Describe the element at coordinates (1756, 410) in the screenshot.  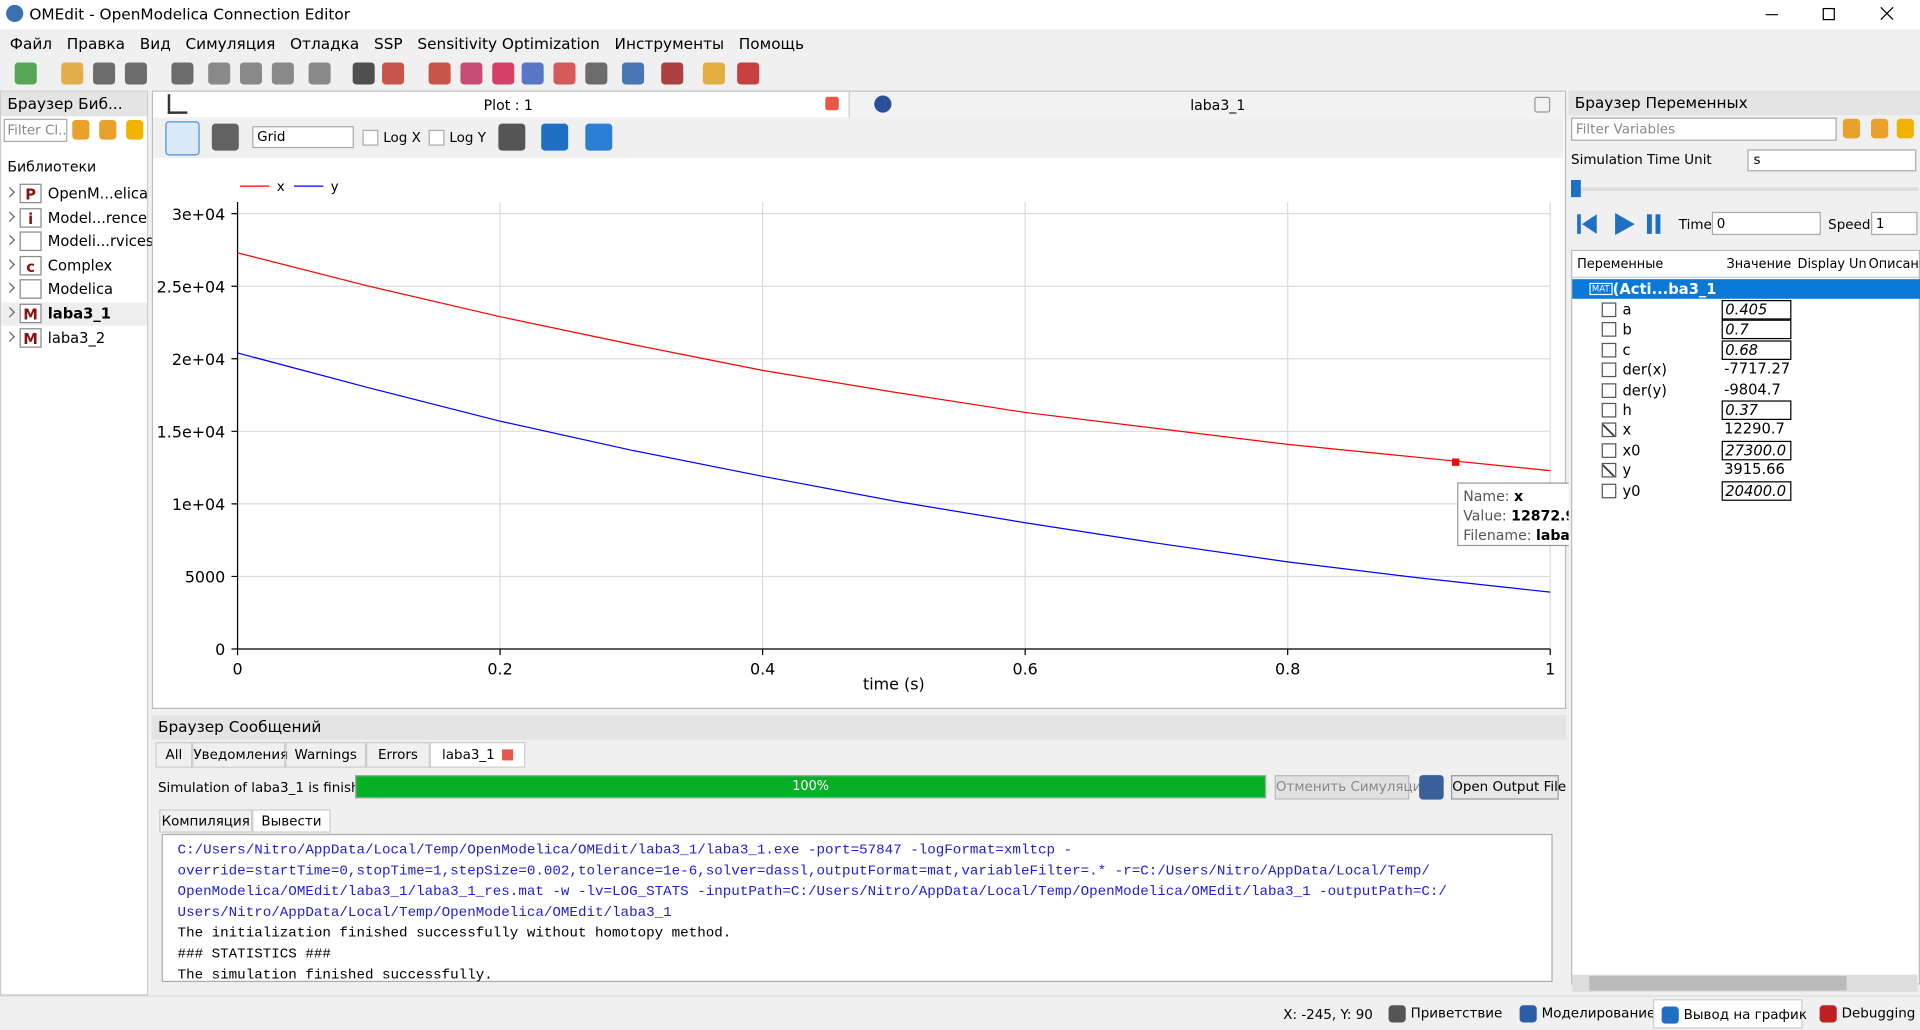
I see `variable-value: 0.37` at that location.